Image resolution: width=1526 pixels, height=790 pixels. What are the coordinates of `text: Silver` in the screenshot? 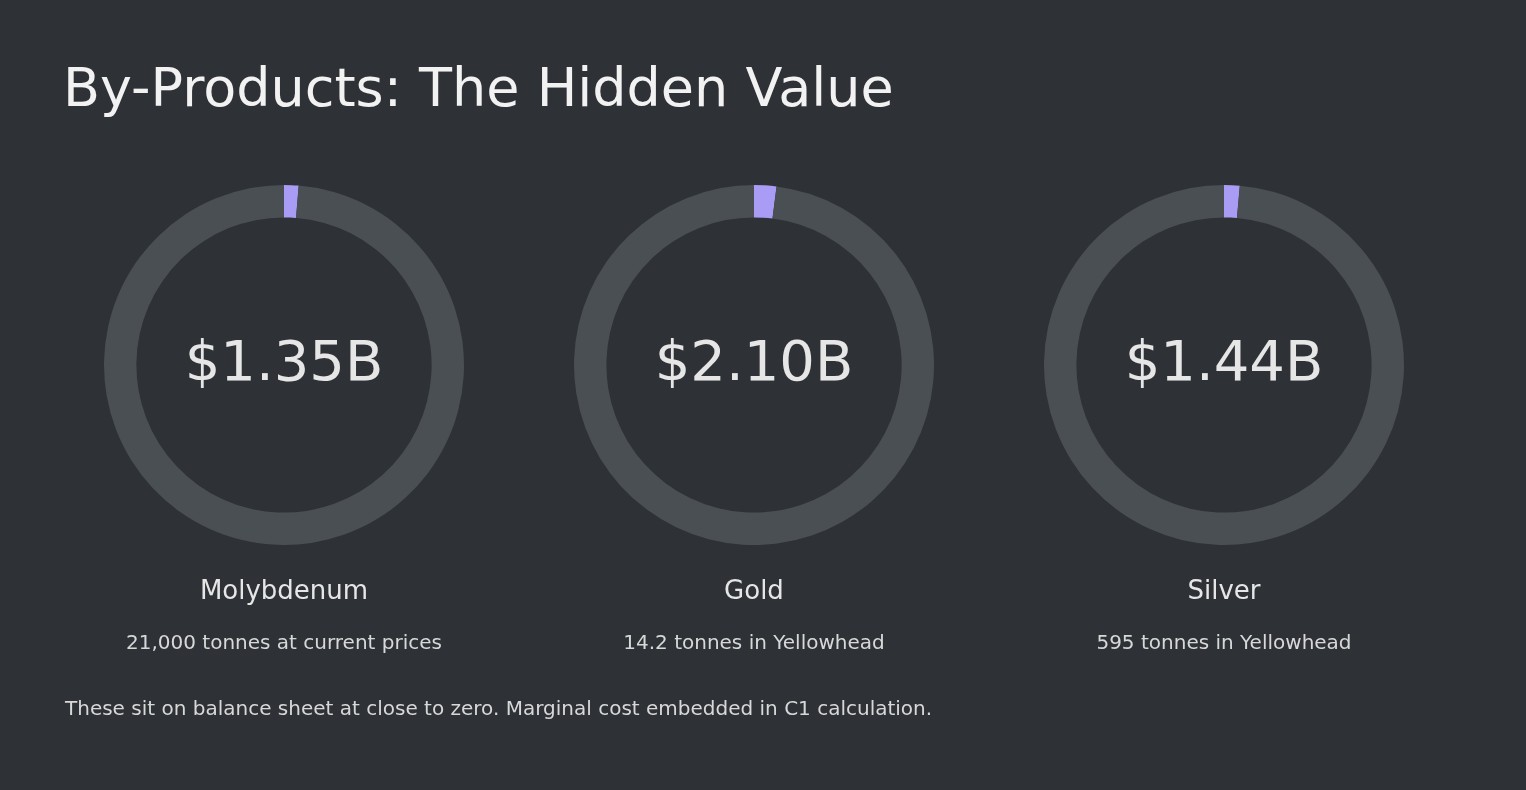 It's located at (1224, 590).